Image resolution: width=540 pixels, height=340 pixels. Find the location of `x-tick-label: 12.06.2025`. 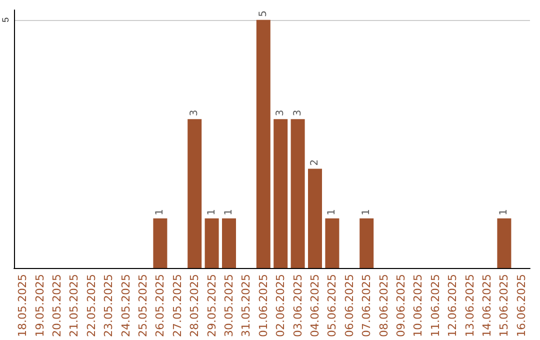

x-tick-label: 12.06.2025 is located at coordinates (453, 306).